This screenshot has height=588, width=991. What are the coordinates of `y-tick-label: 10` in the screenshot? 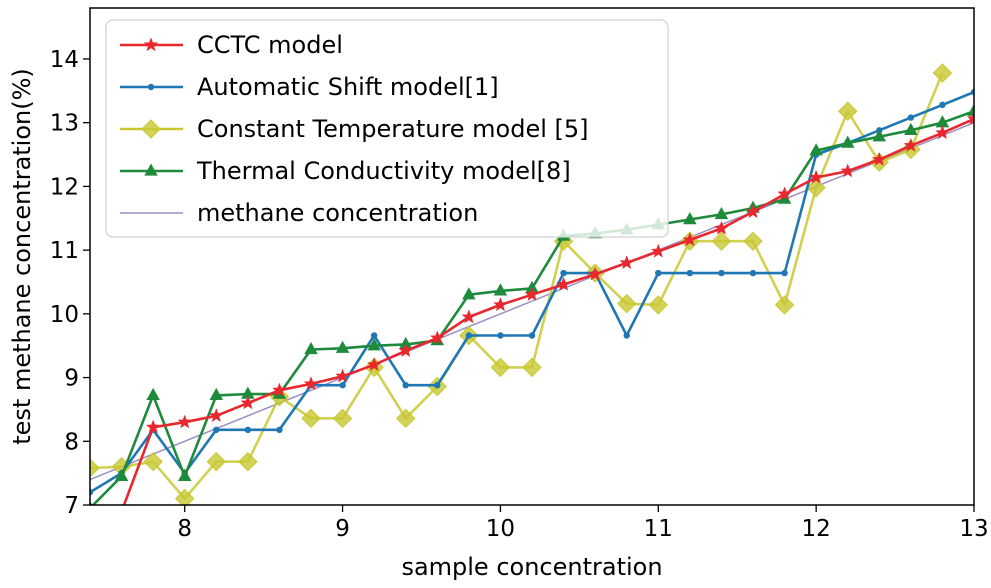 It's located at (64, 315).